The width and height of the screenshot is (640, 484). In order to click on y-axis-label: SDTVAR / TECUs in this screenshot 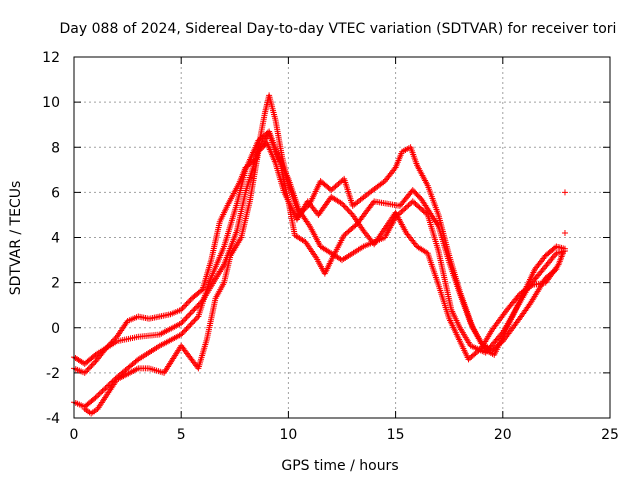, I will do `click(16, 238)`.